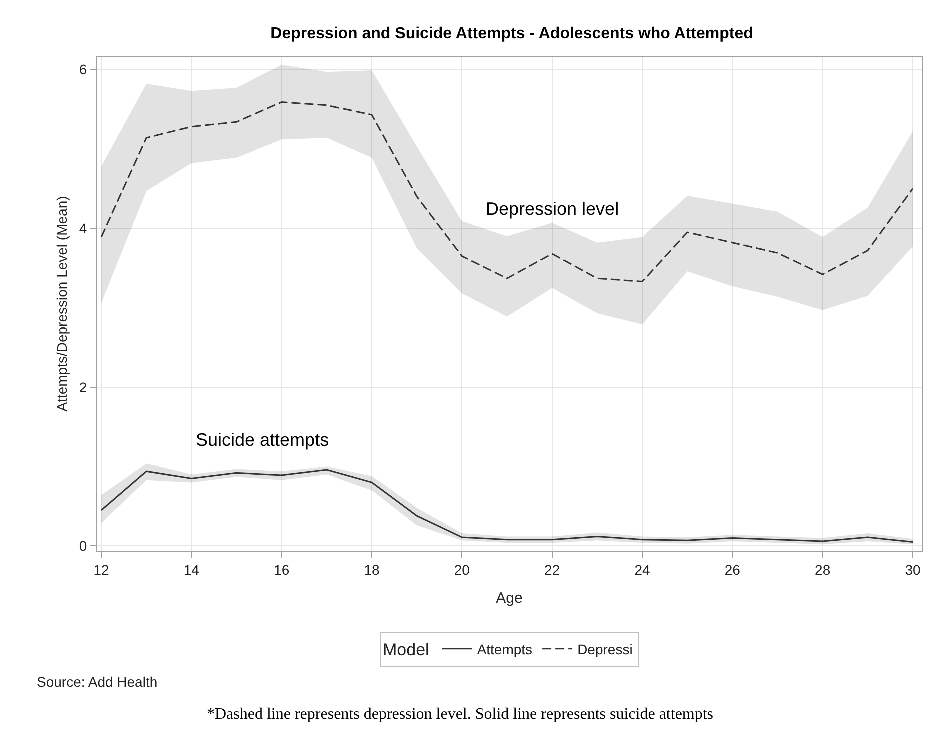 The height and width of the screenshot is (734, 931). What do you see at coordinates (642, 570) in the screenshot?
I see `x-tick-label: 24` at bounding box center [642, 570].